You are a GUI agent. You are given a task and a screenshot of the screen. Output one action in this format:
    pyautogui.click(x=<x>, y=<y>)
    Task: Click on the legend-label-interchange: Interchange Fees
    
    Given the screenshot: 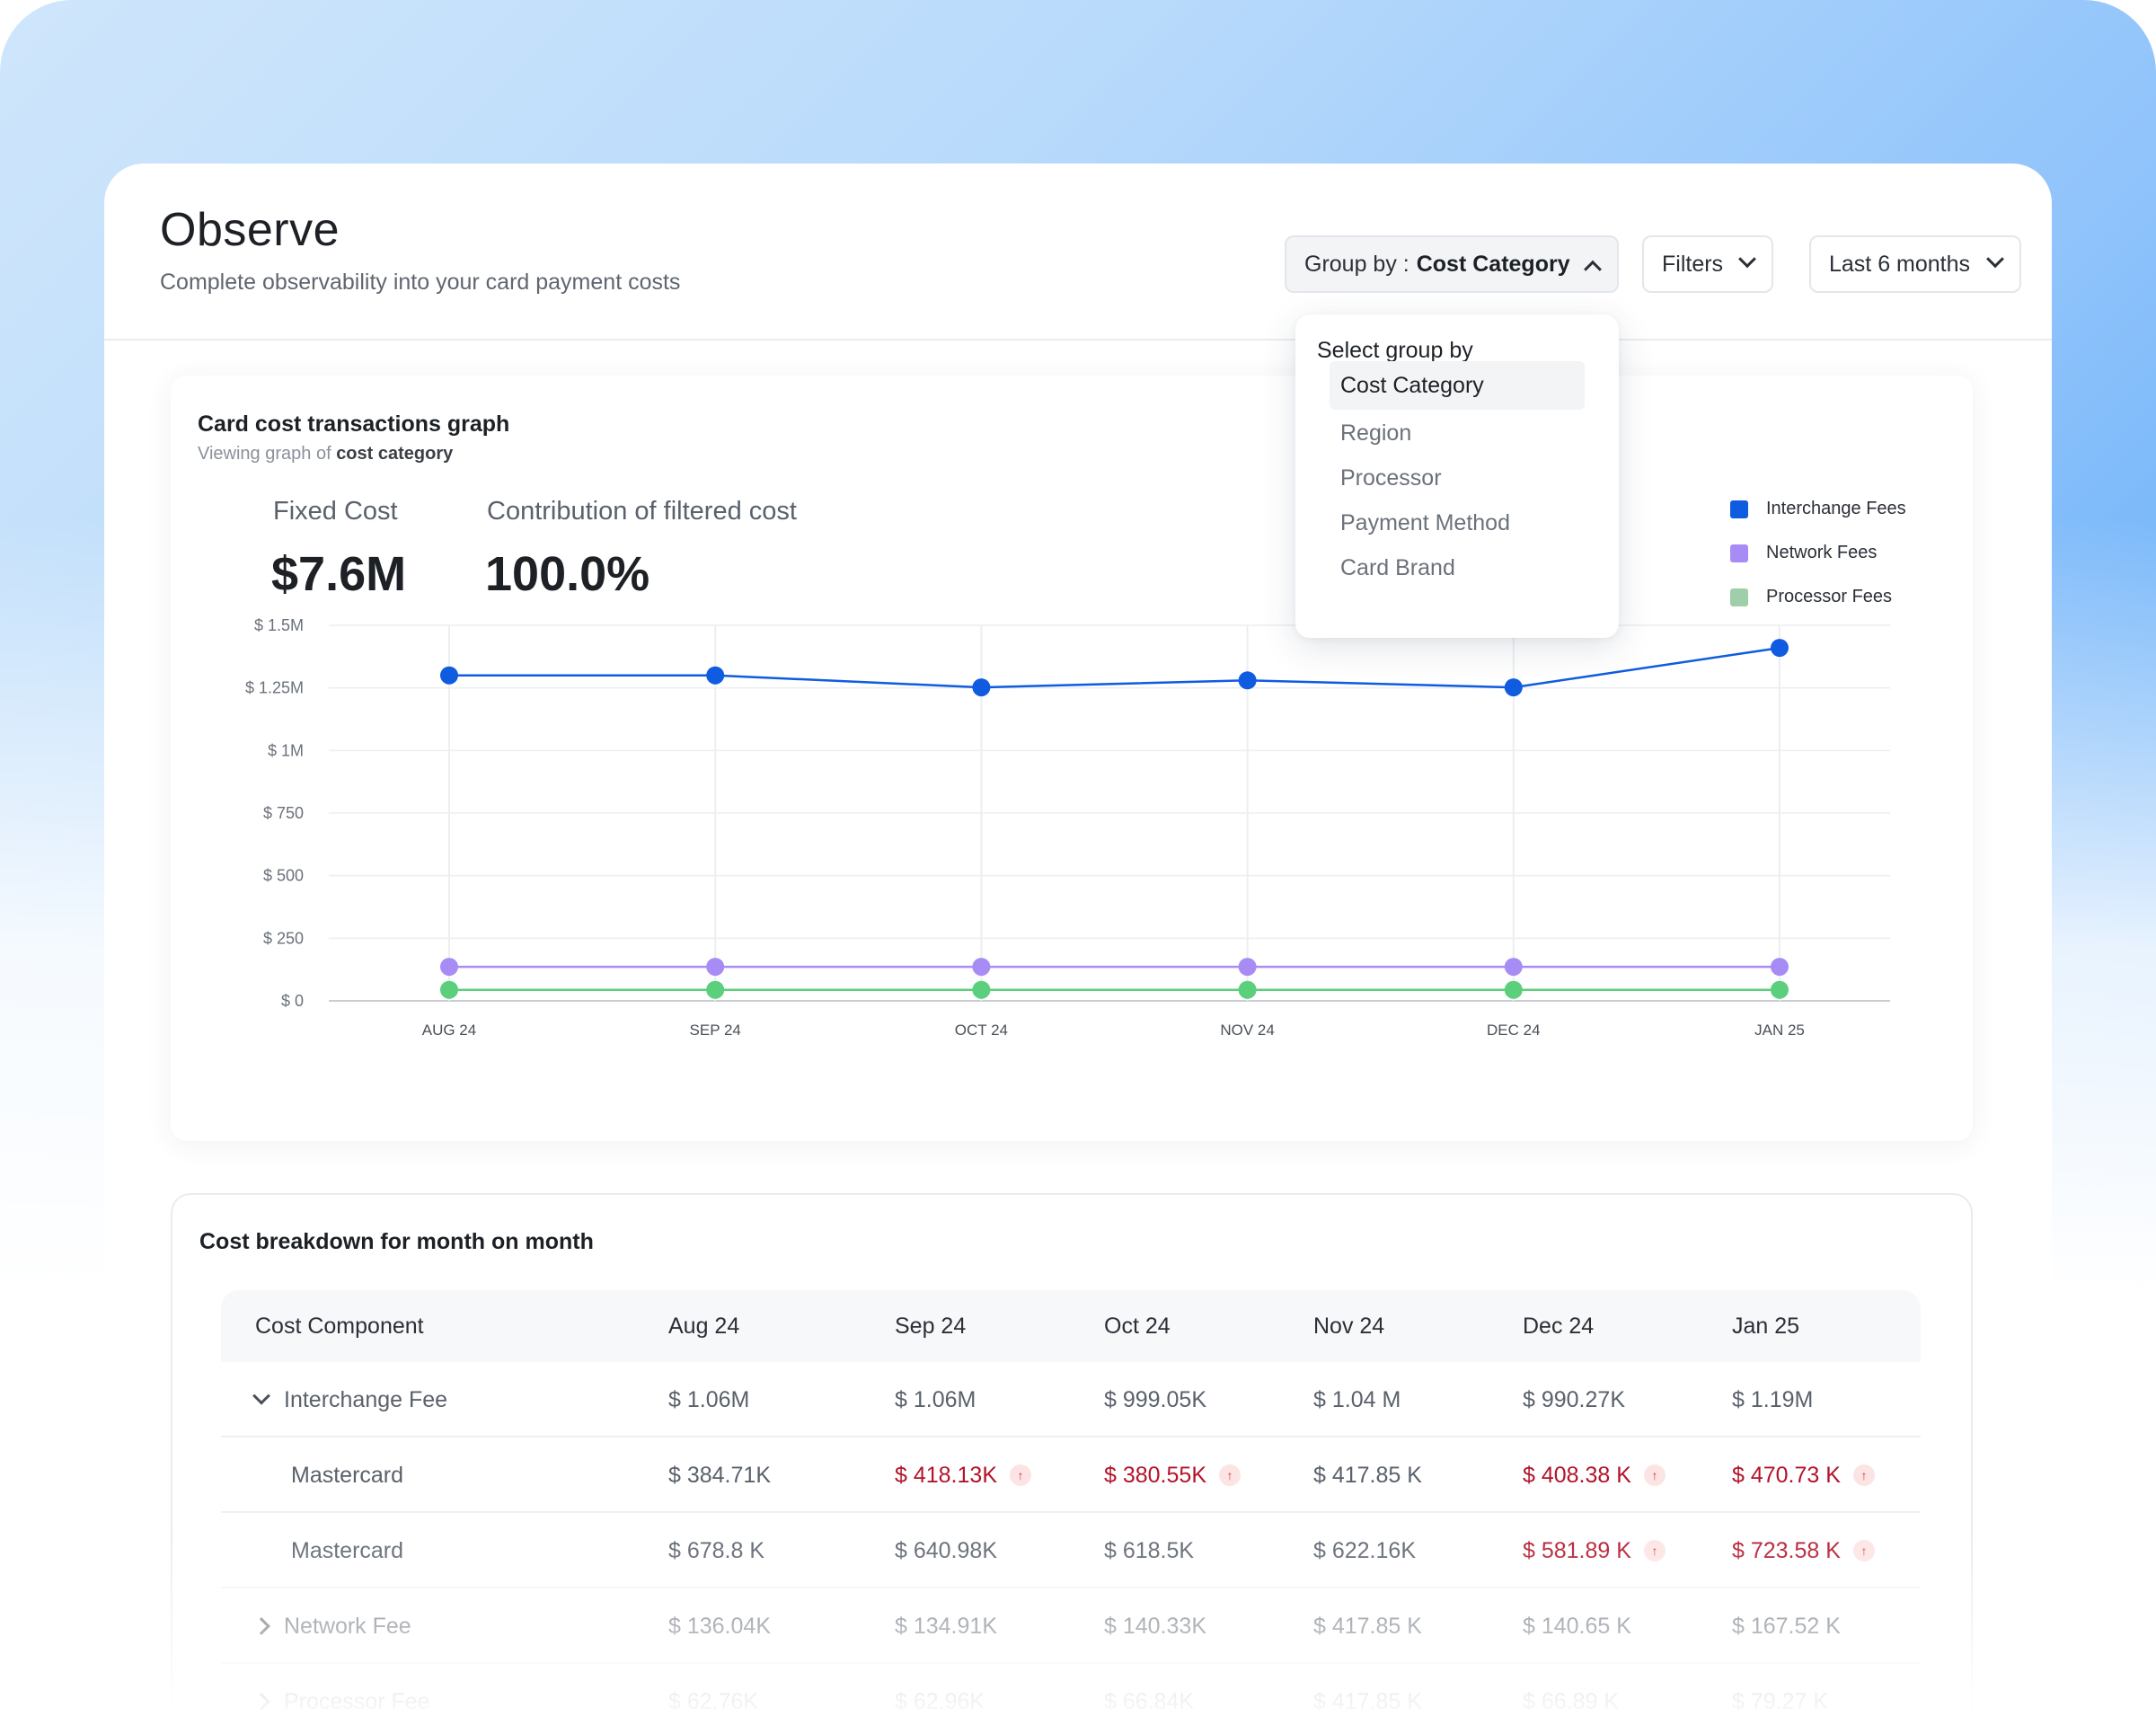 What is the action you would take?
    pyautogui.click(x=1836, y=508)
    